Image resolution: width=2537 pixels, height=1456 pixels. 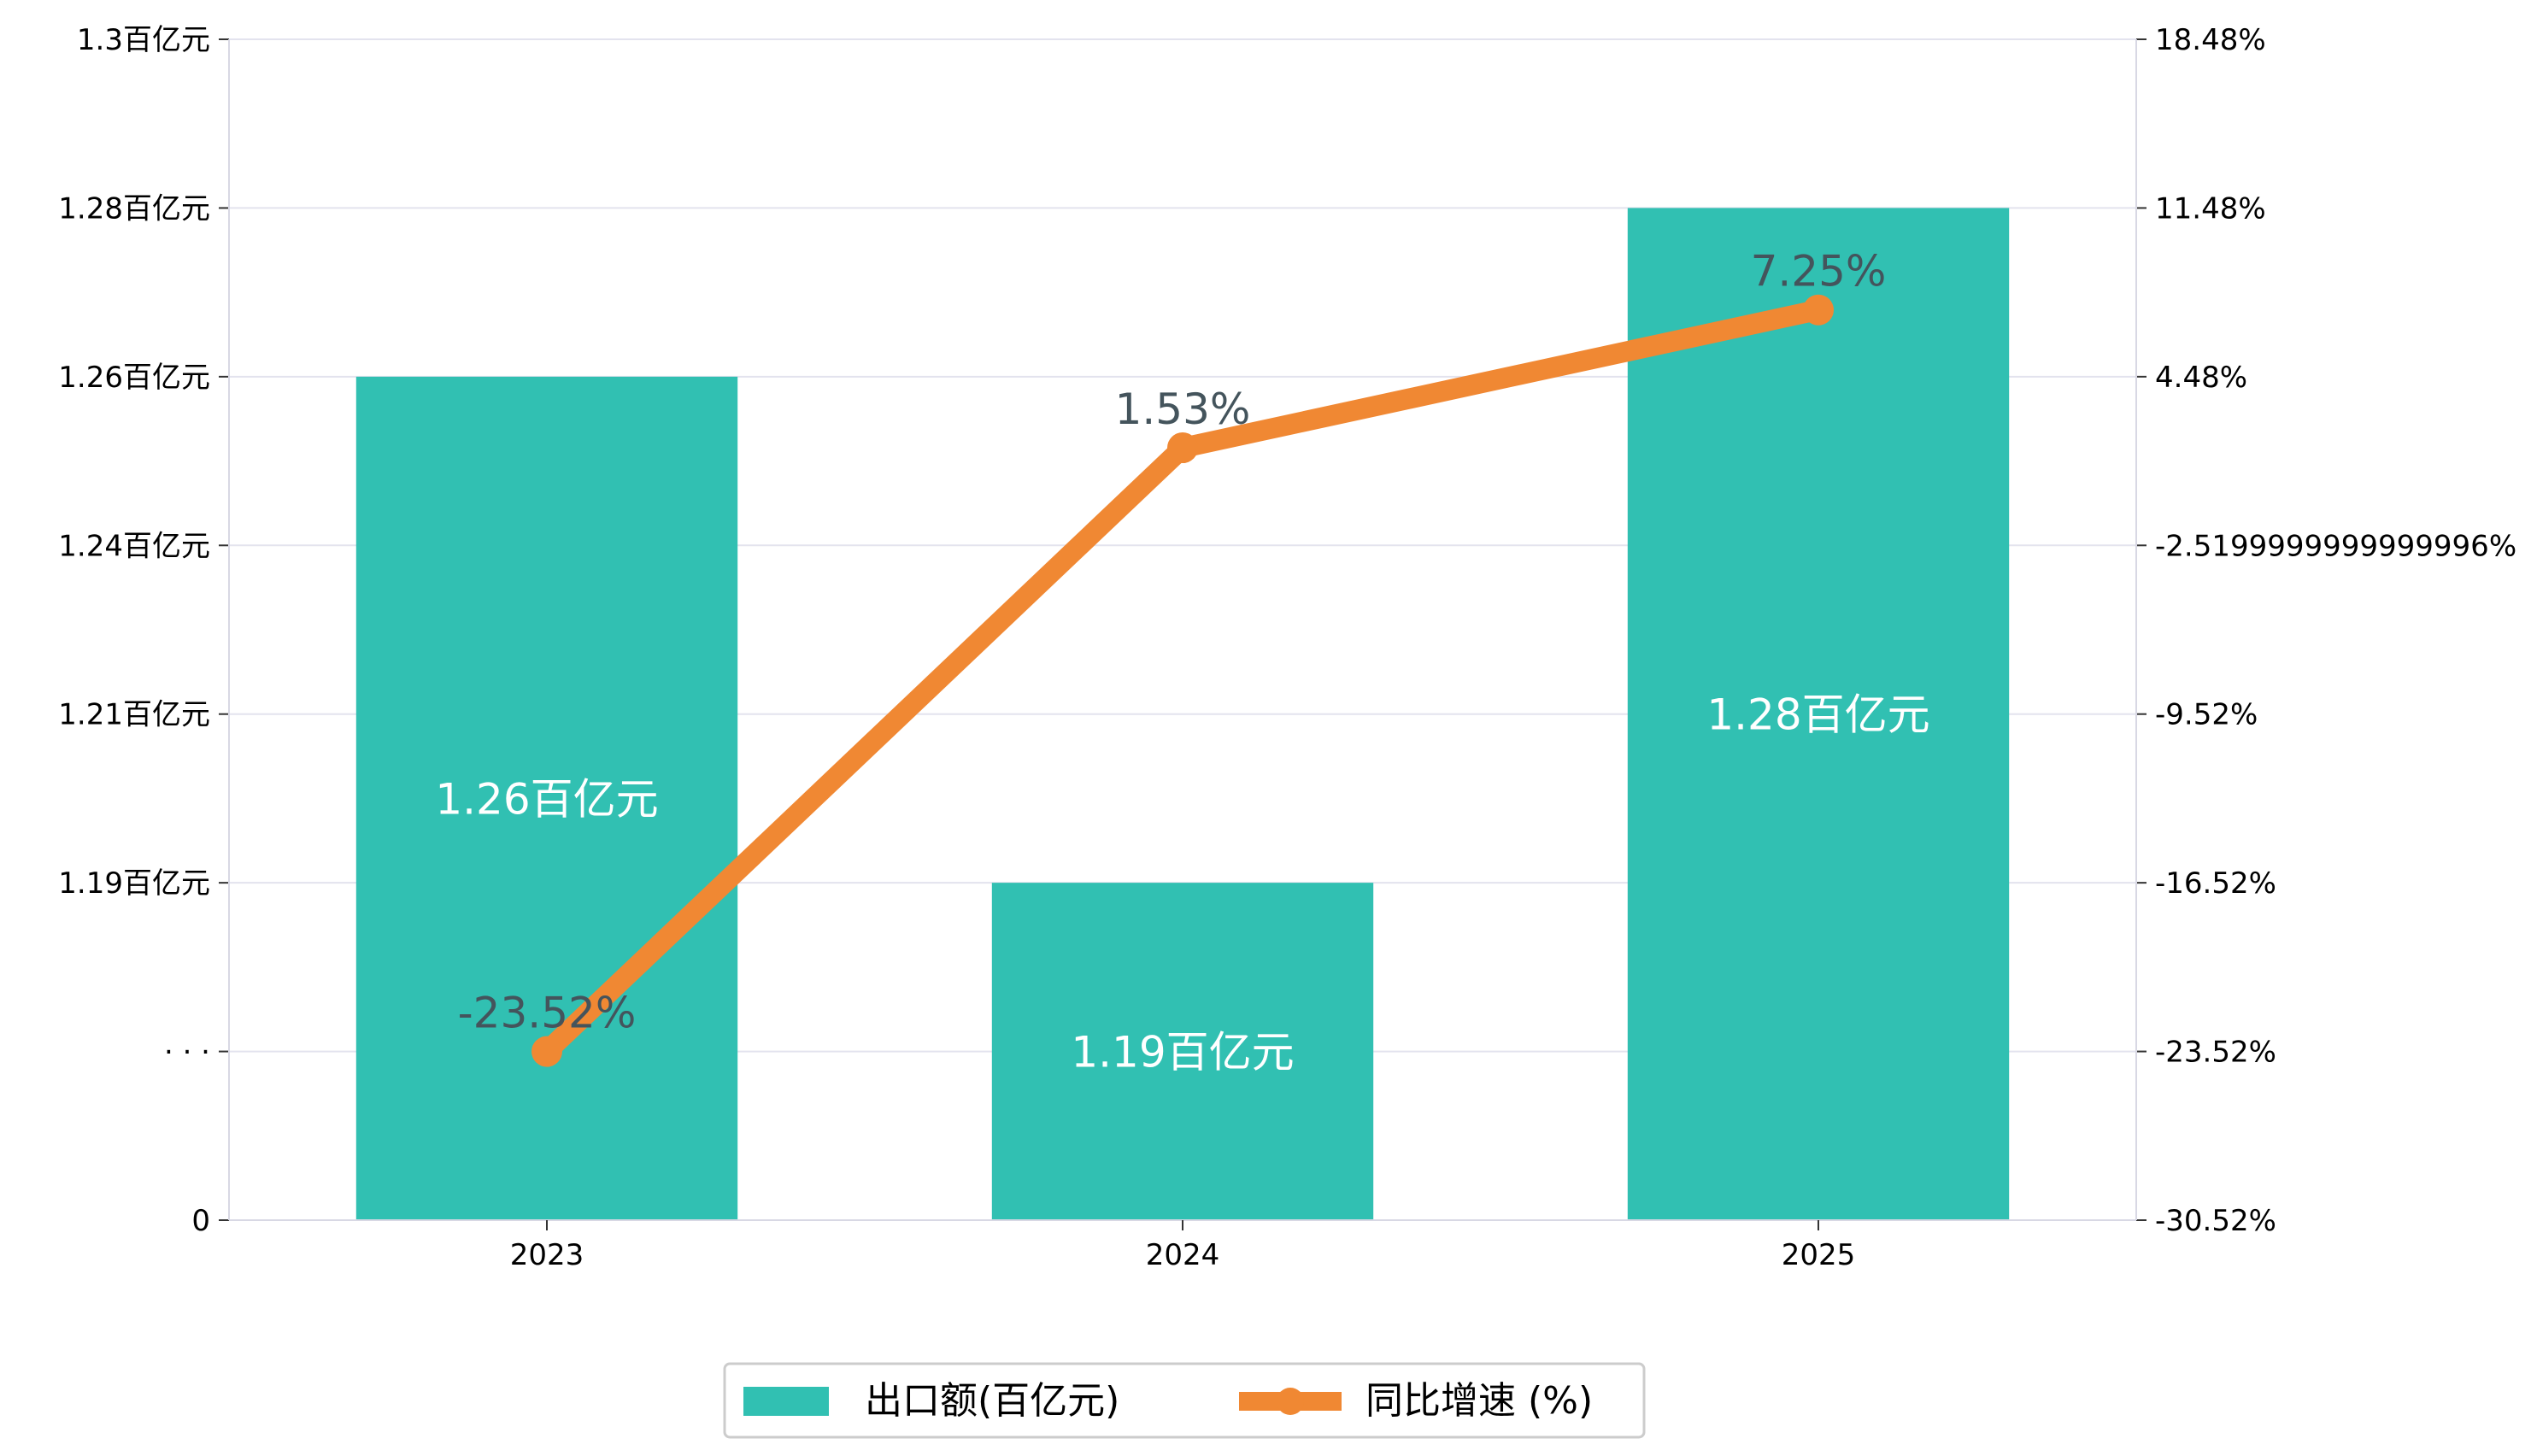 What do you see at coordinates (1819, 1255) in the screenshot?
I see `x-tick-label: 2025` at bounding box center [1819, 1255].